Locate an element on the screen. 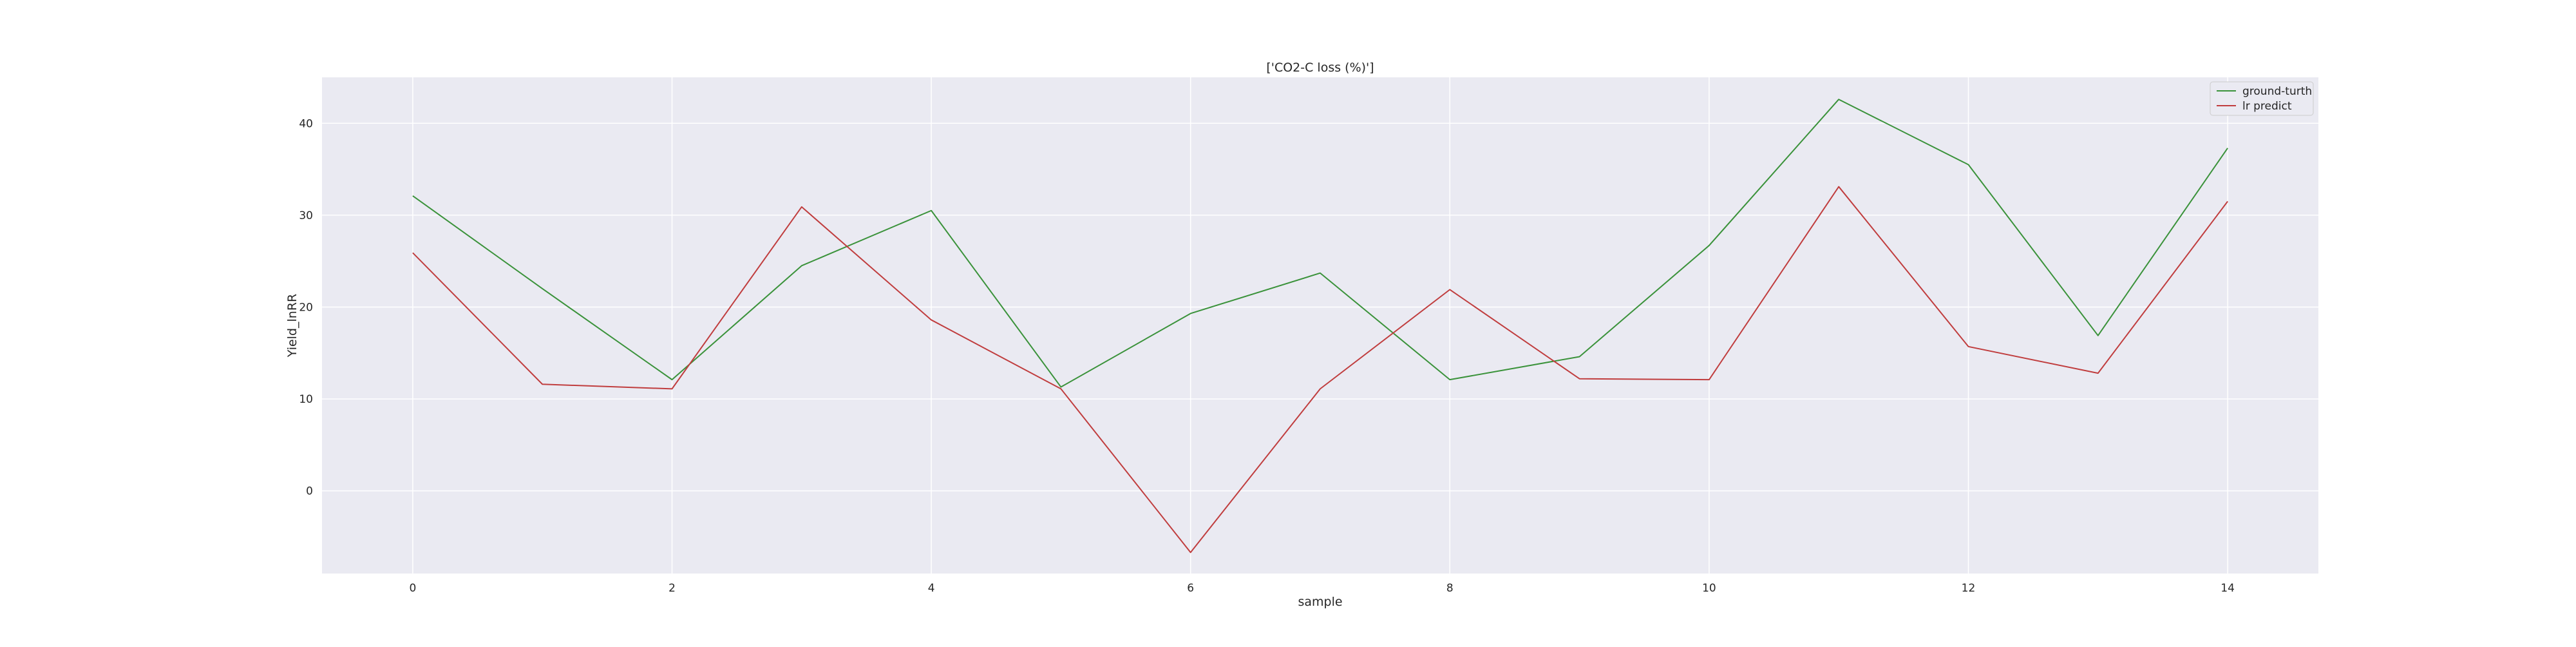 The image size is (2576, 647). chart-title: ['CO2-C loss (%)'] is located at coordinates (1320, 68).